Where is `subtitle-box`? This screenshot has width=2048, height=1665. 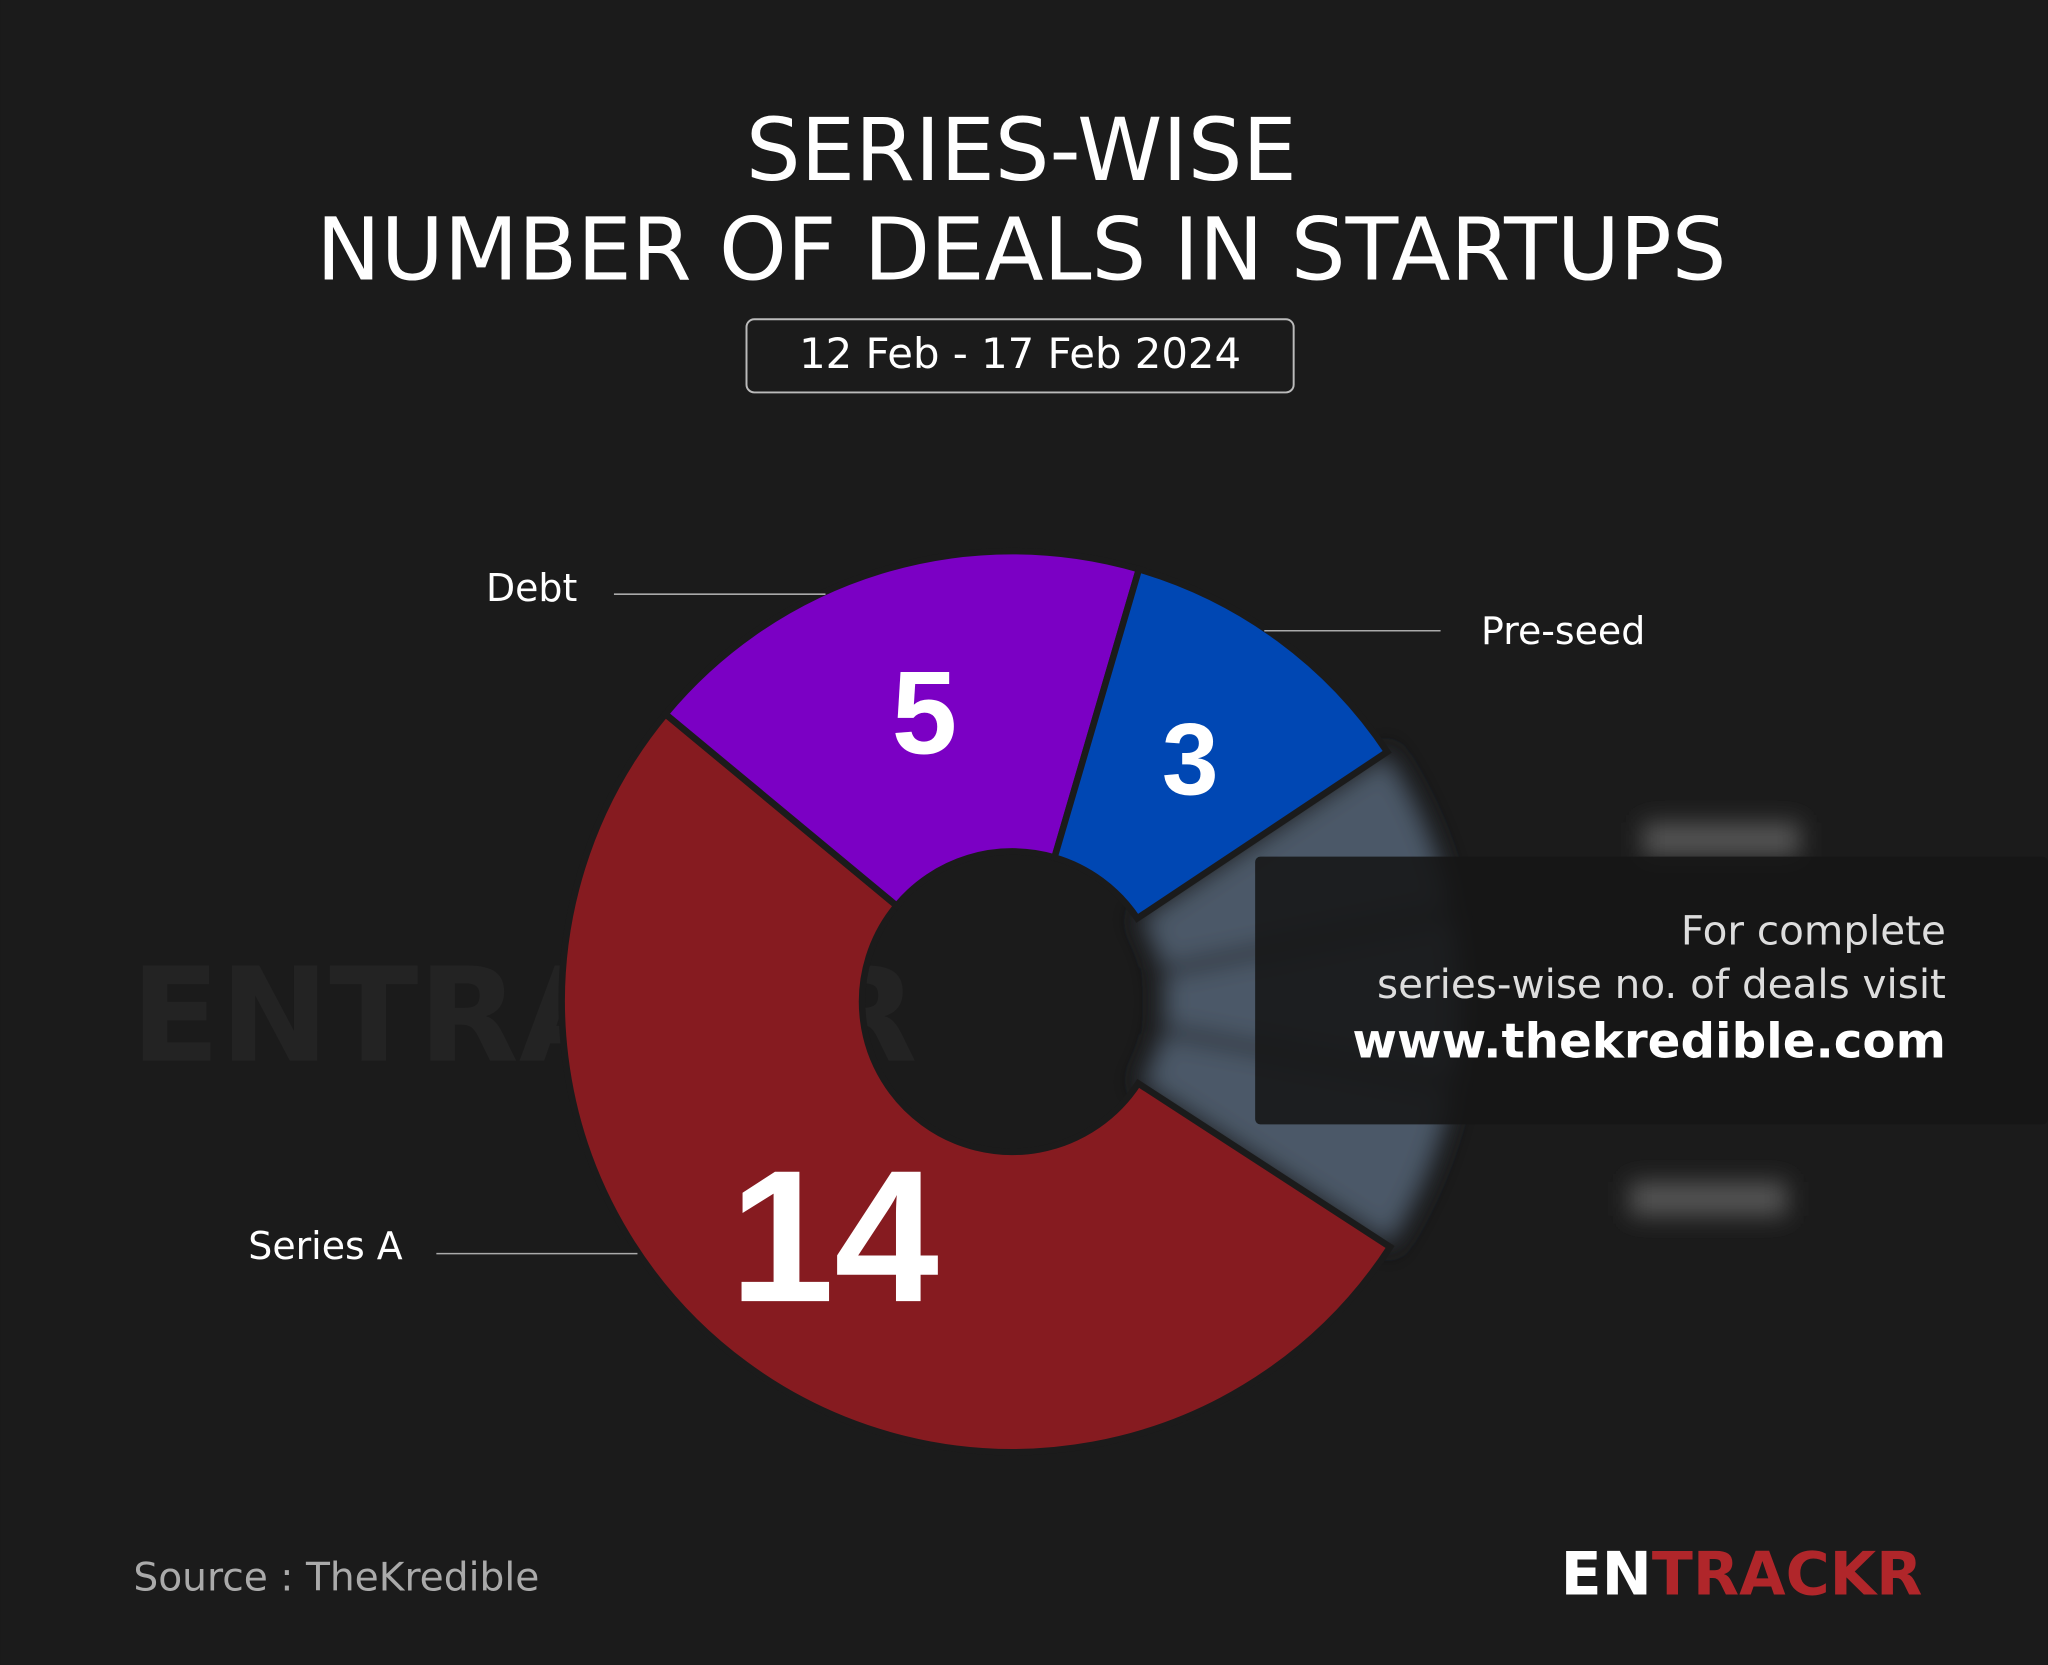
subtitle-box is located at coordinates (1020, 356).